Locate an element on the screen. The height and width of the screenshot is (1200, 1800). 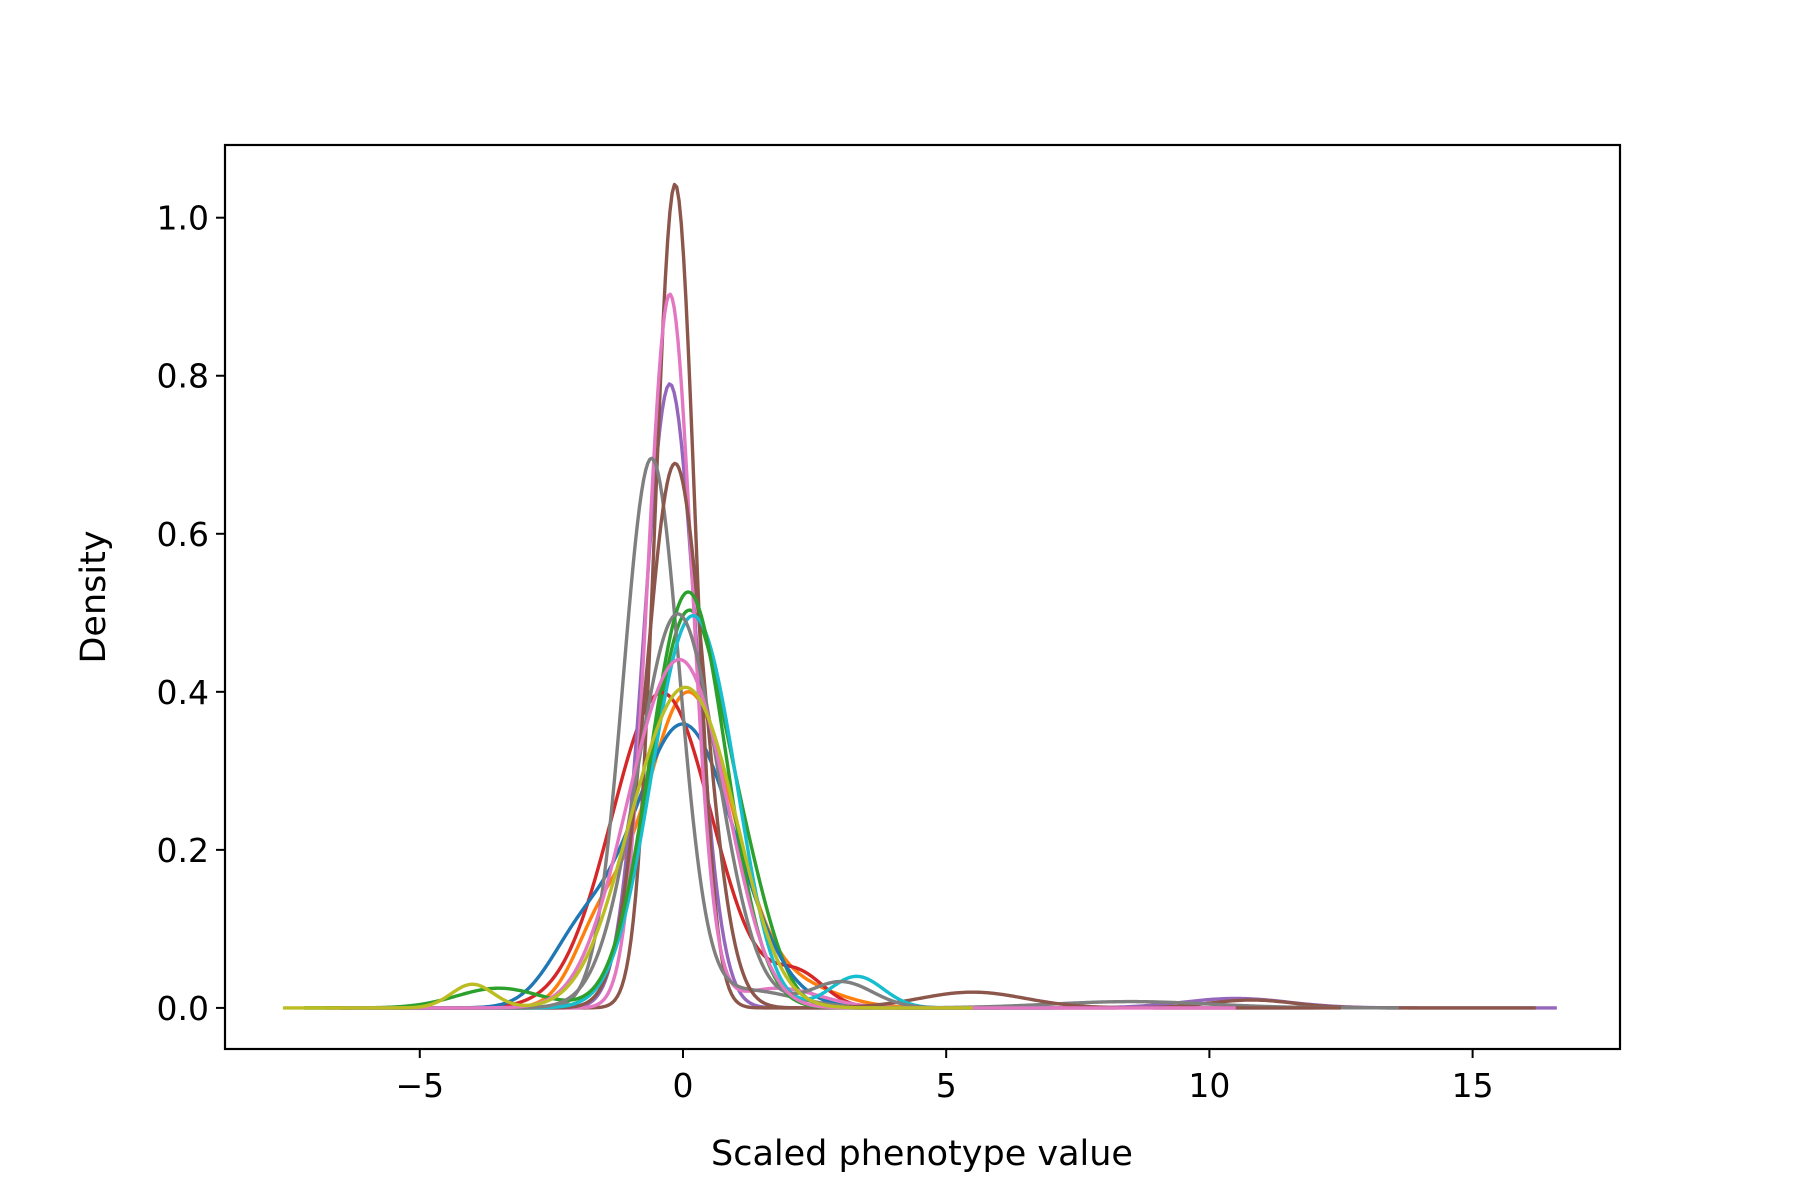
x-tick-label: 10 is located at coordinates (1209, 1085).